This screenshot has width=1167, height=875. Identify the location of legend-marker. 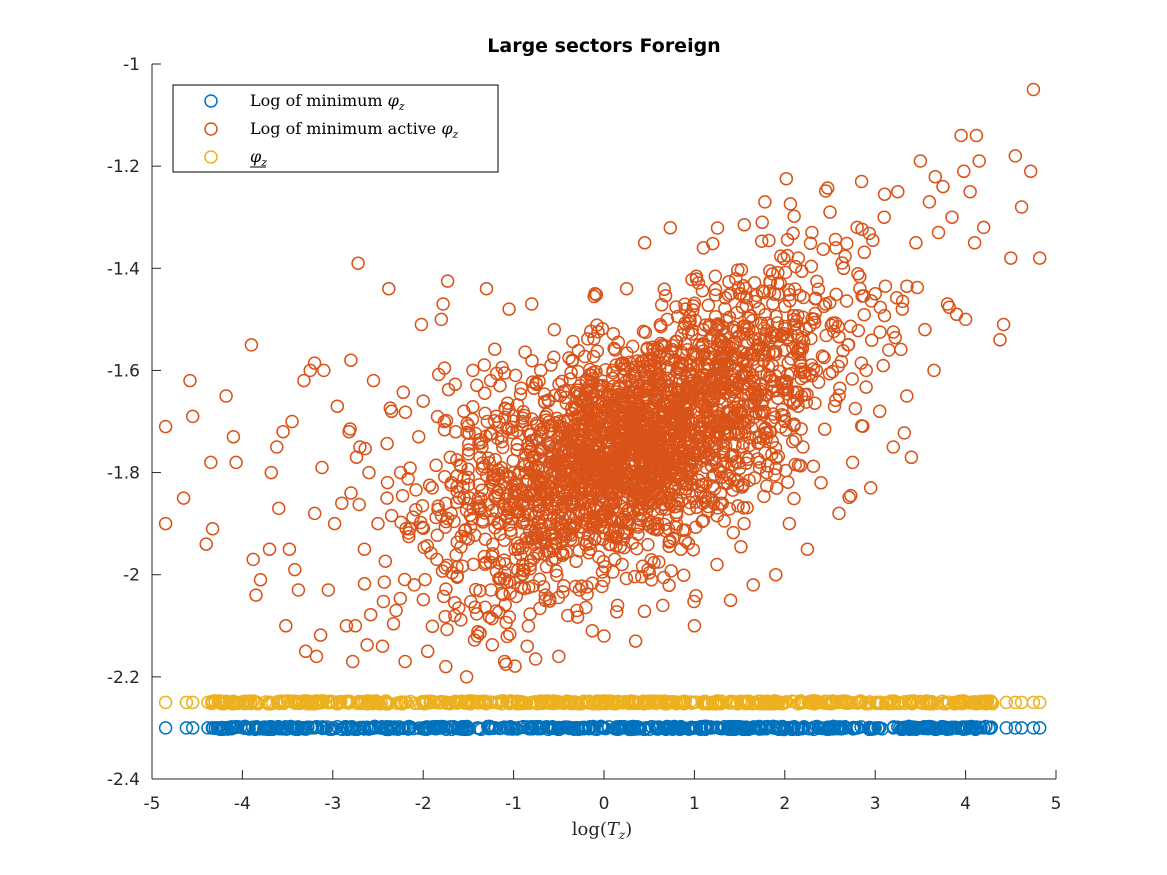
(211, 157).